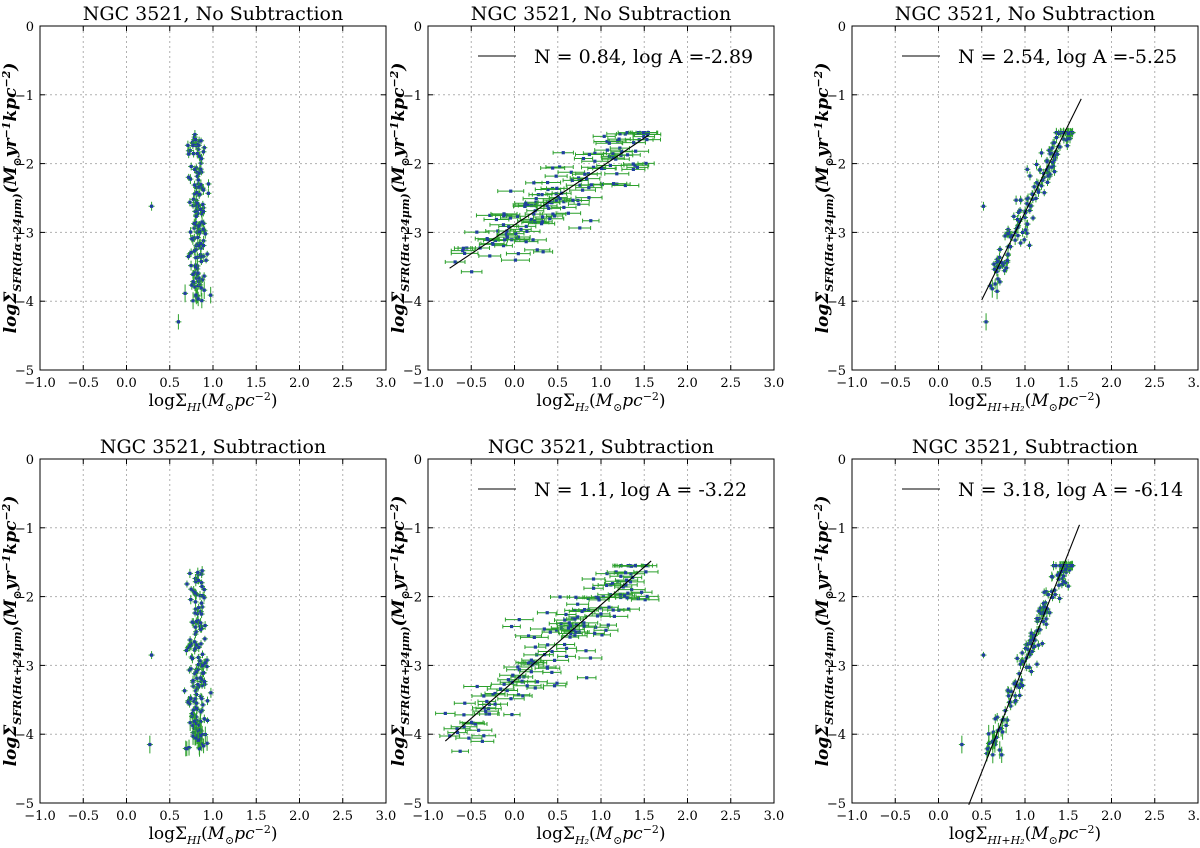 This screenshot has width=1200, height=848. What do you see at coordinates (730, 816) in the screenshot?
I see `x-tick-label: 2.5` at bounding box center [730, 816].